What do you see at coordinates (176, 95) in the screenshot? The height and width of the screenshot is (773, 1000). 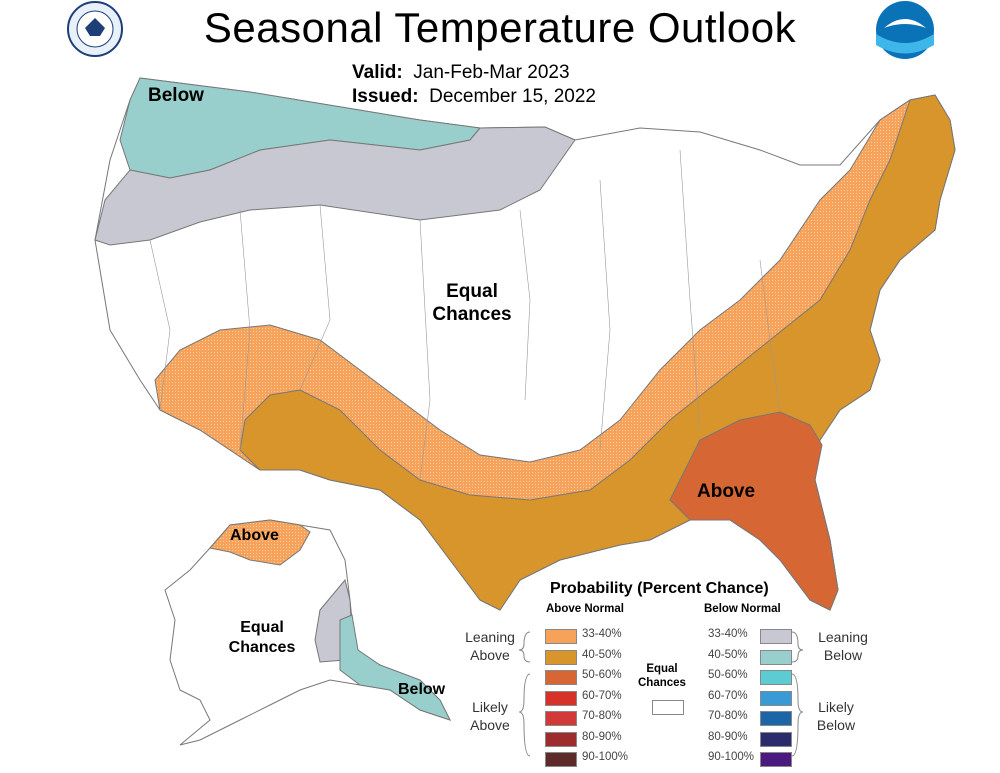 I see `label-conus-below: Below` at bounding box center [176, 95].